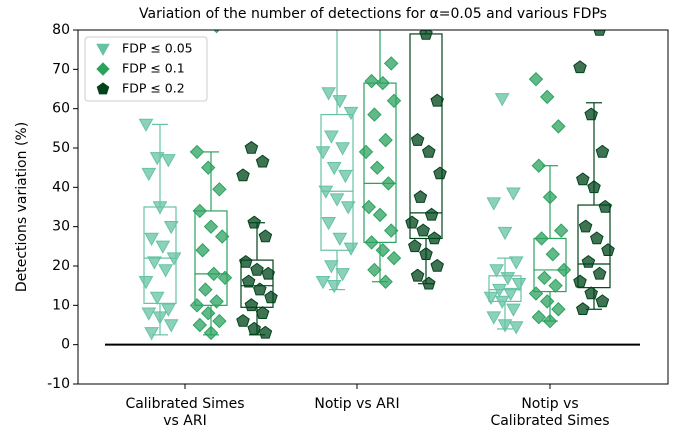 The width and height of the screenshot is (679, 430). What do you see at coordinates (146, 69) in the screenshot?
I see `legend-box` at bounding box center [146, 69].